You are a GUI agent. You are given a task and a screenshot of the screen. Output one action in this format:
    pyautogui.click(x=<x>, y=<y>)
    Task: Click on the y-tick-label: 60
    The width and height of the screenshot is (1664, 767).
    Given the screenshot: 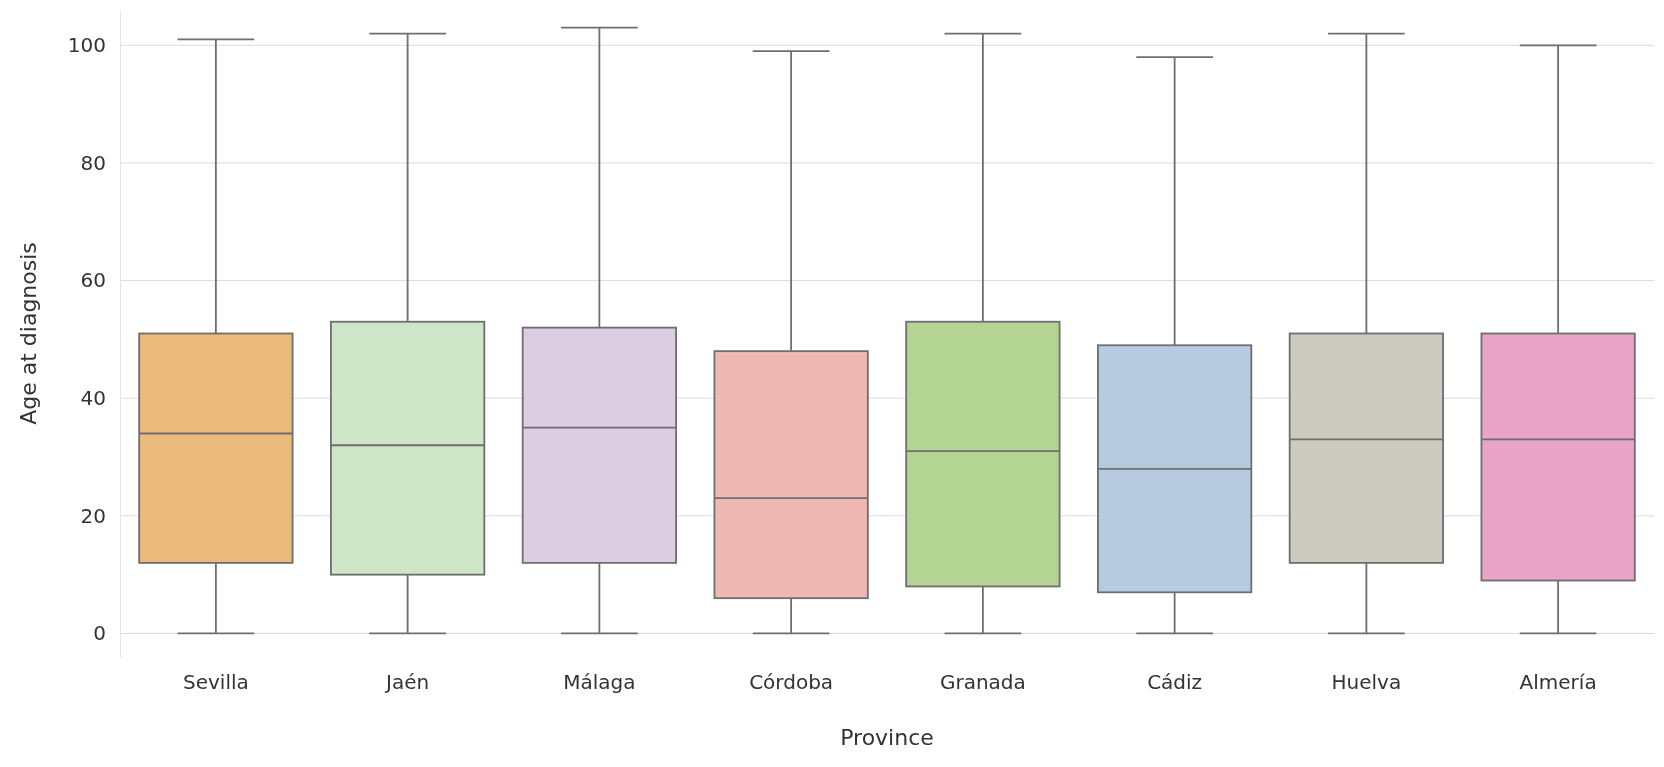 What is the action you would take?
    pyautogui.click(x=93, y=280)
    